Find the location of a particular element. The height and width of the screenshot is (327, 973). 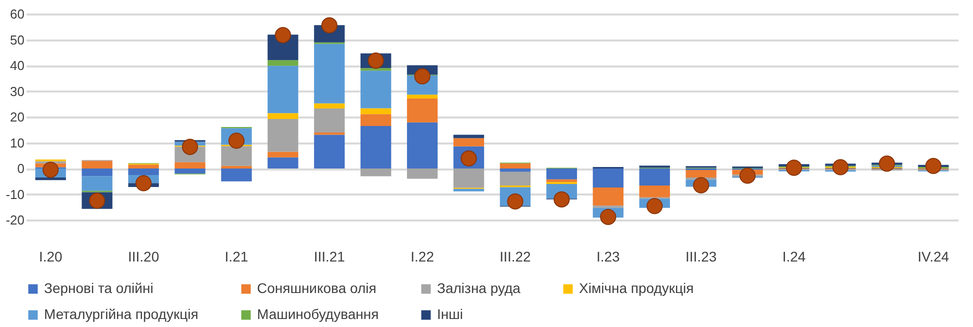

legend-label: Зернові та олійні is located at coordinates (99, 288).